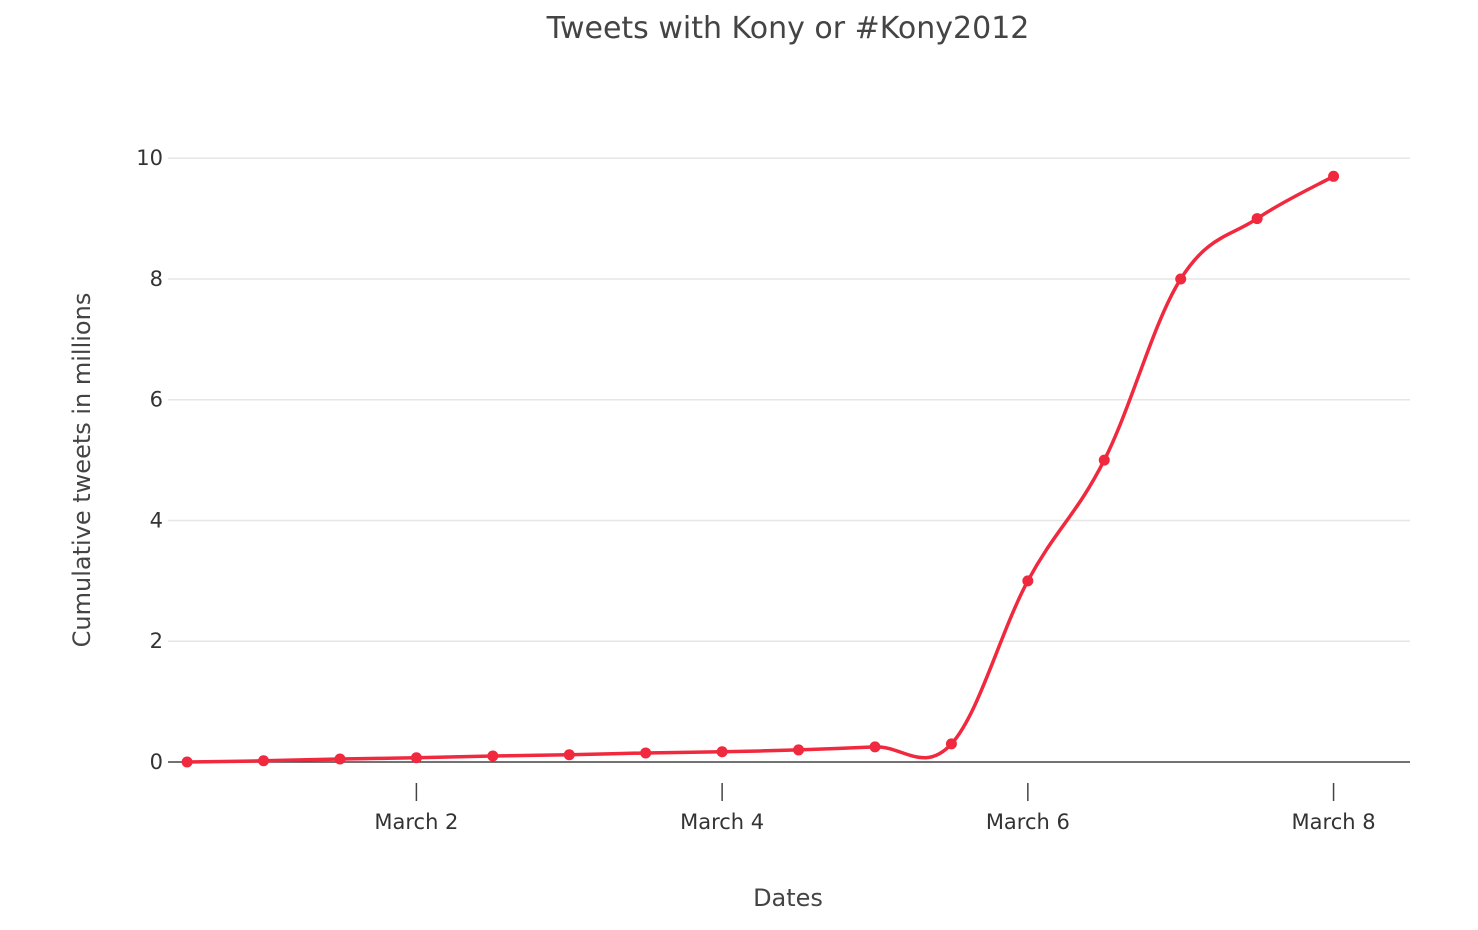 This screenshot has width=1478, height=930. Describe the element at coordinates (156, 520) in the screenshot. I see `y-tick-label: 4` at that location.